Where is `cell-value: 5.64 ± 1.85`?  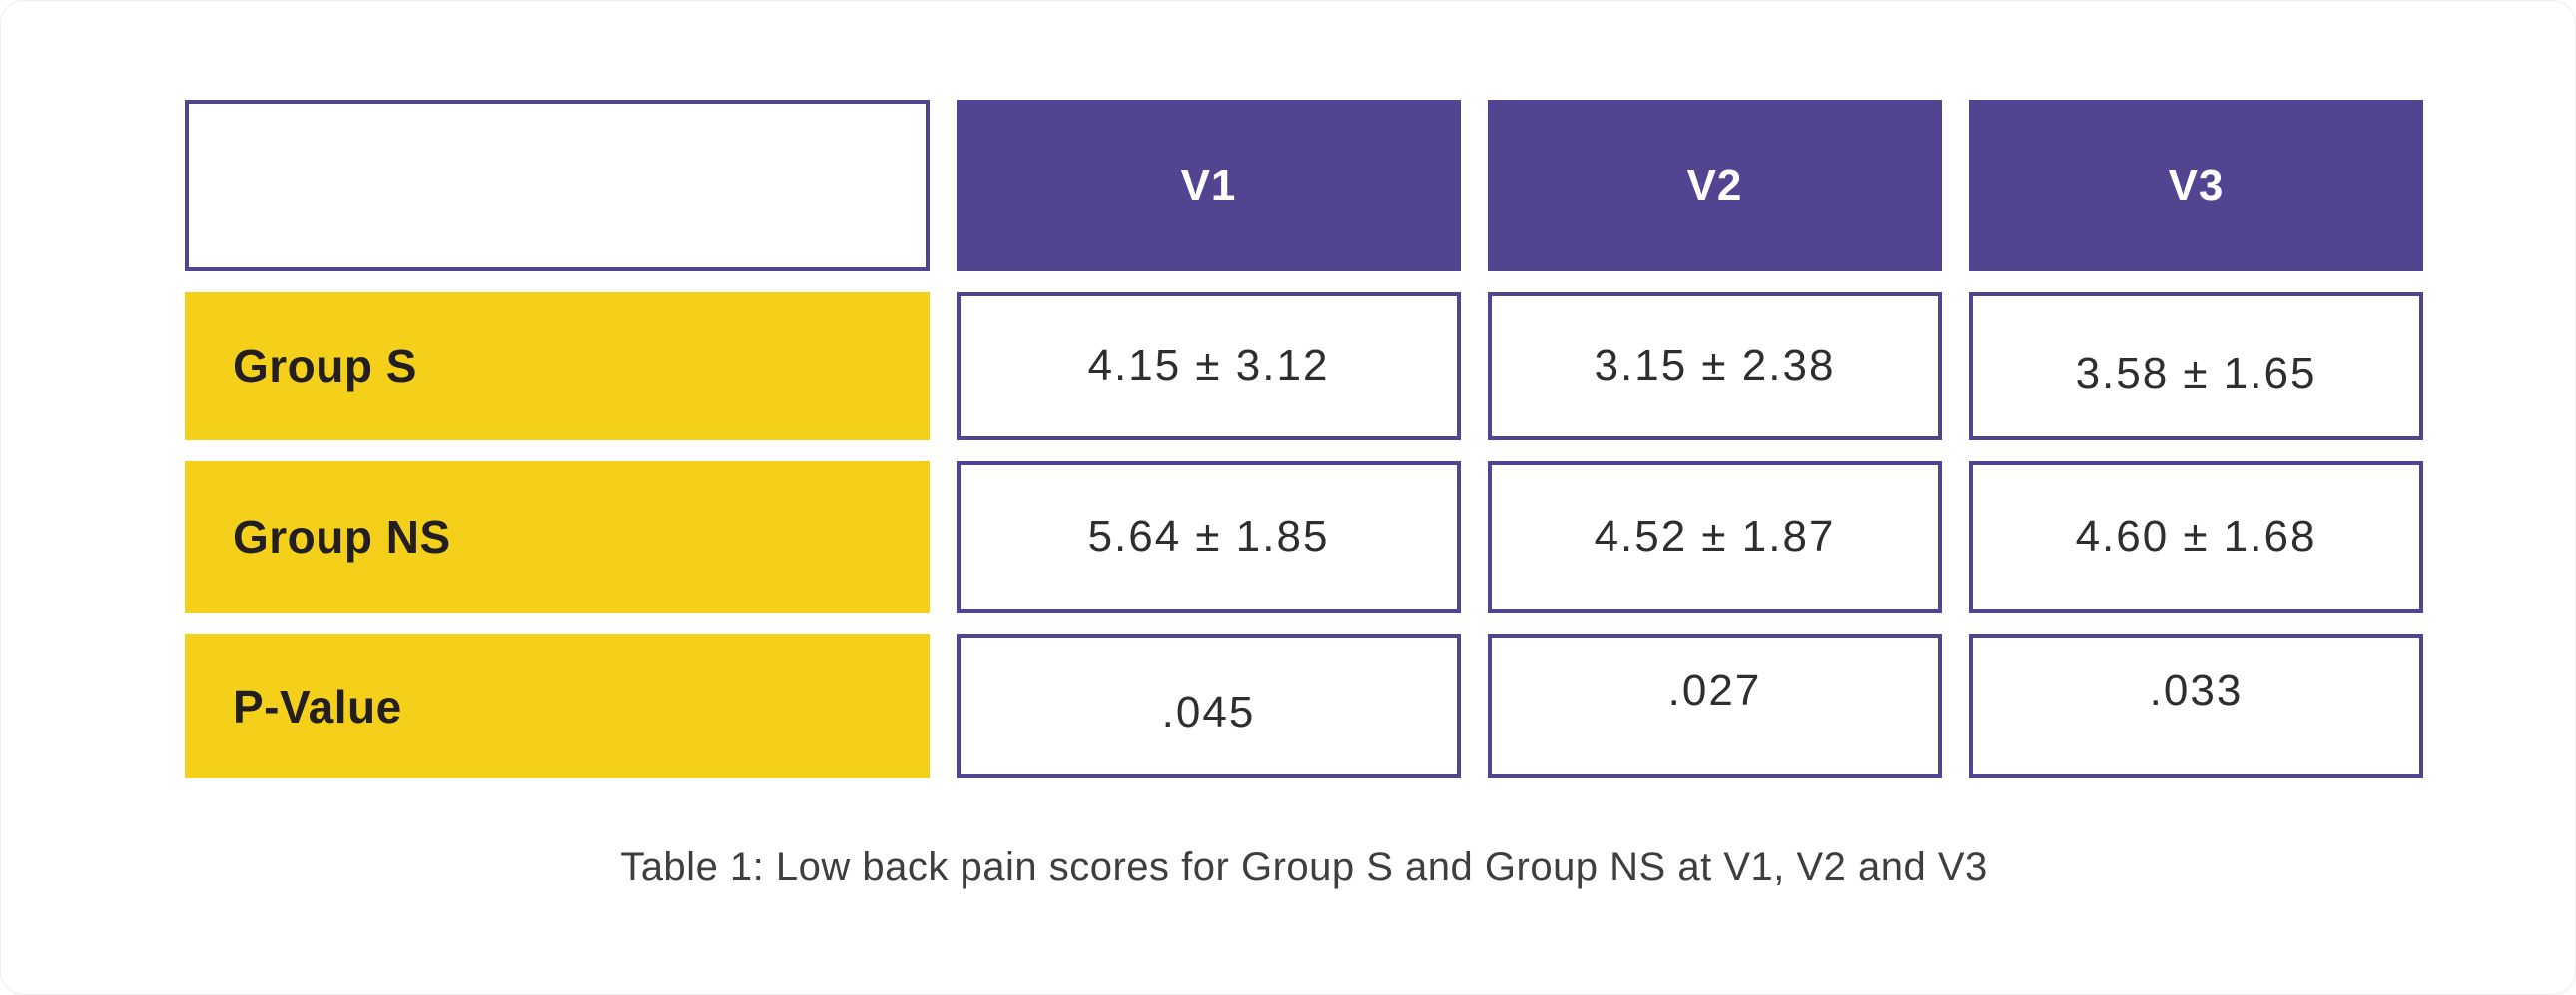
cell-value: 5.64 ± 1.85 is located at coordinates (1208, 536).